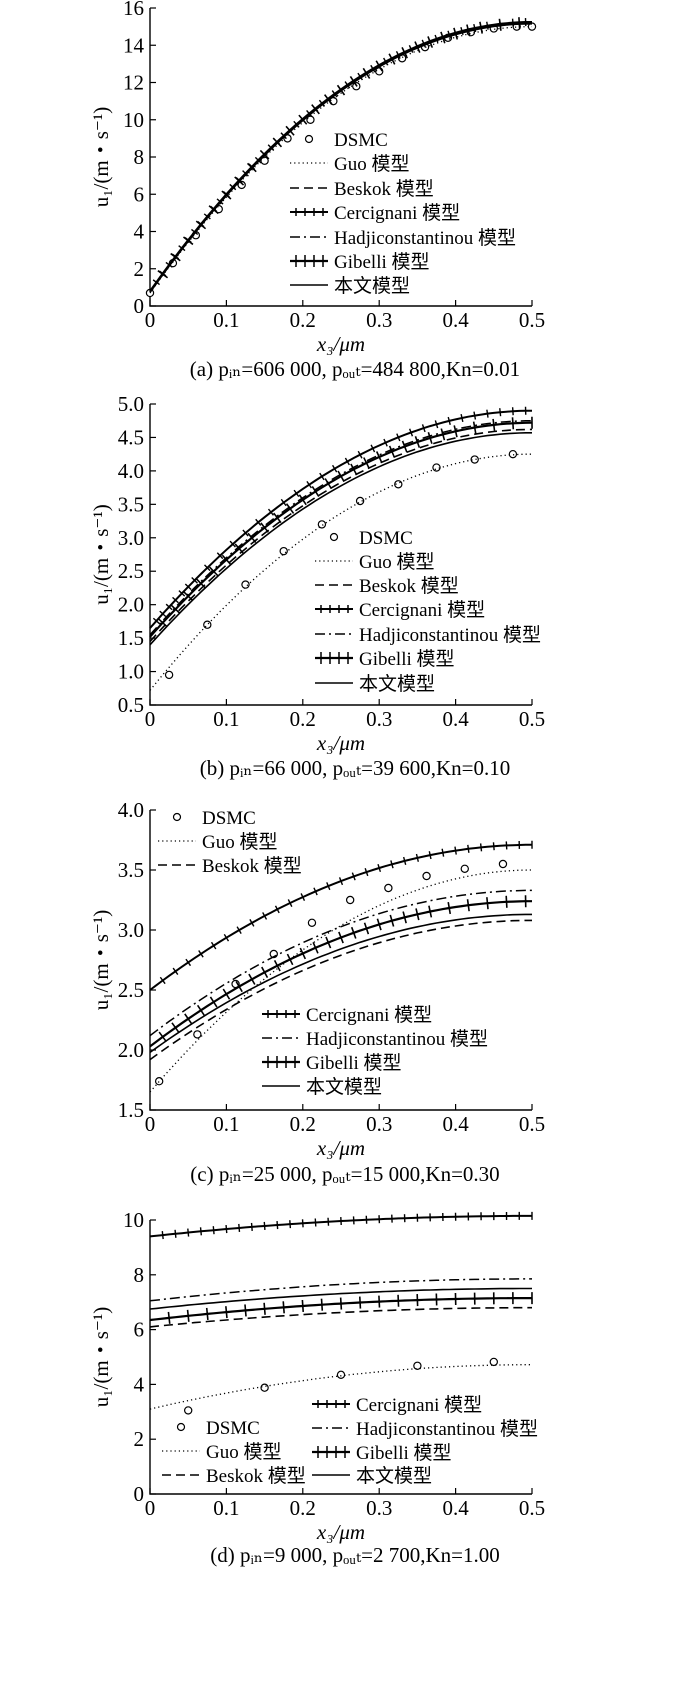 Image resolution: width=700 pixels, height=1684 pixels. I want to click on legend-marker-dsmc, so click(181, 1427).